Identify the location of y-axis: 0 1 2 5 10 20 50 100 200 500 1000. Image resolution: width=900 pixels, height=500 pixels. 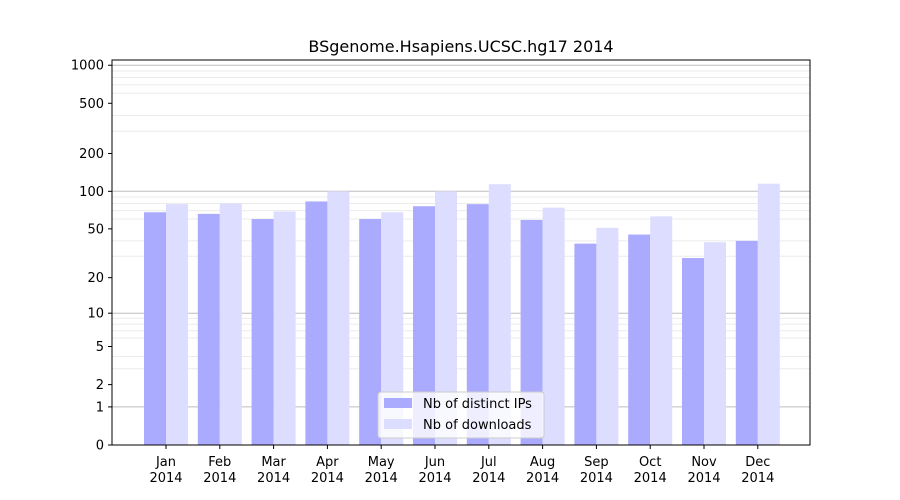
(91, 256).